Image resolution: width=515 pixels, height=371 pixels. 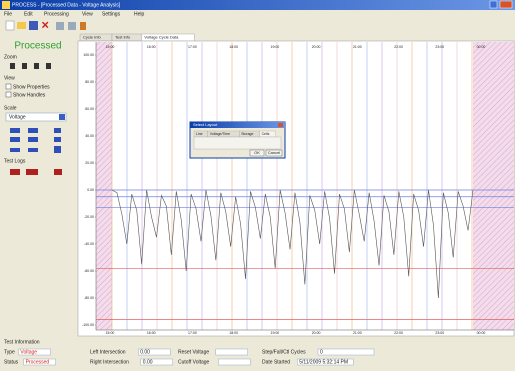 I want to click on time-label: 20:00, so click(x=316, y=333).